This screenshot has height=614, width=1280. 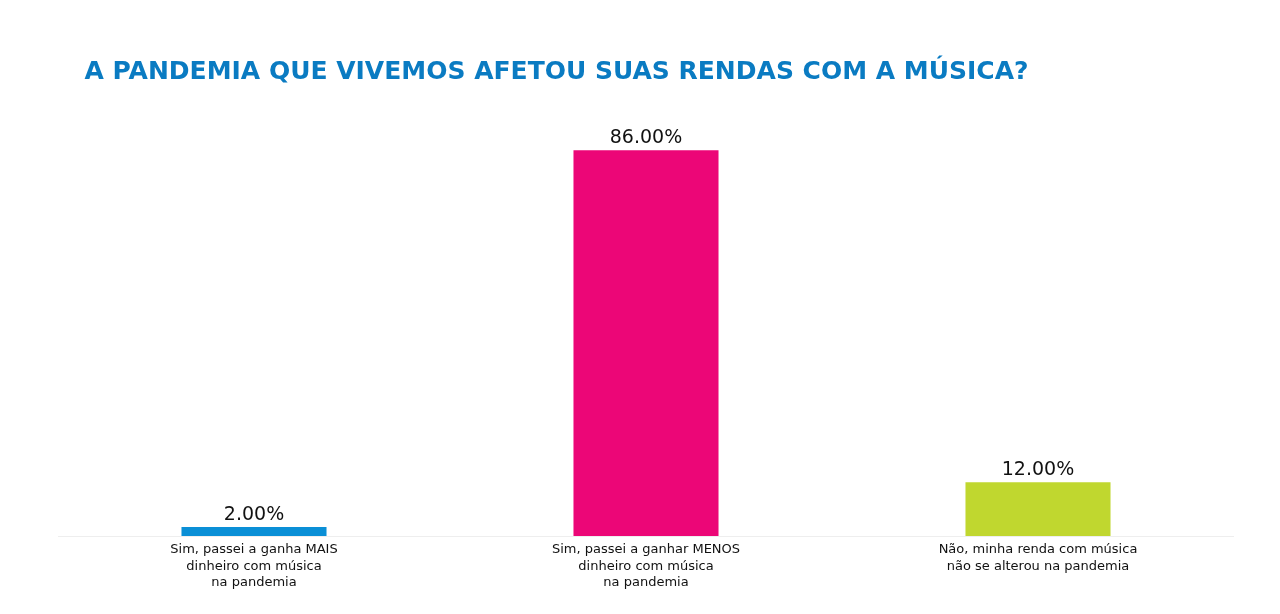 I want to click on data-label: 2.00%, so click(x=254, y=513).